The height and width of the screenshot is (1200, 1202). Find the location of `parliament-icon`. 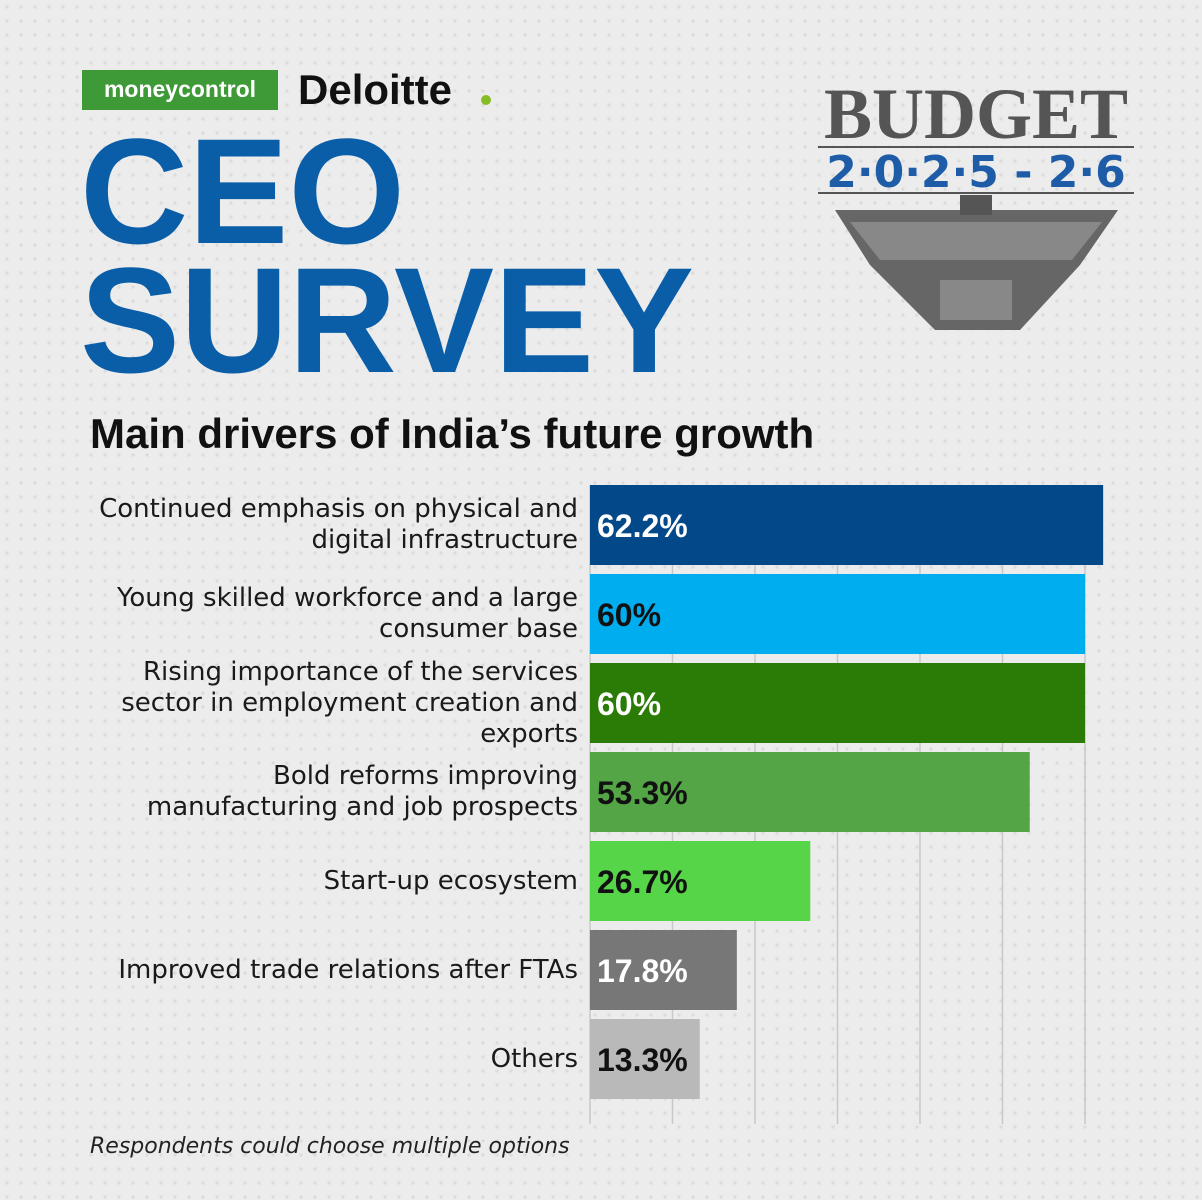

parliament-icon is located at coordinates (976, 262).